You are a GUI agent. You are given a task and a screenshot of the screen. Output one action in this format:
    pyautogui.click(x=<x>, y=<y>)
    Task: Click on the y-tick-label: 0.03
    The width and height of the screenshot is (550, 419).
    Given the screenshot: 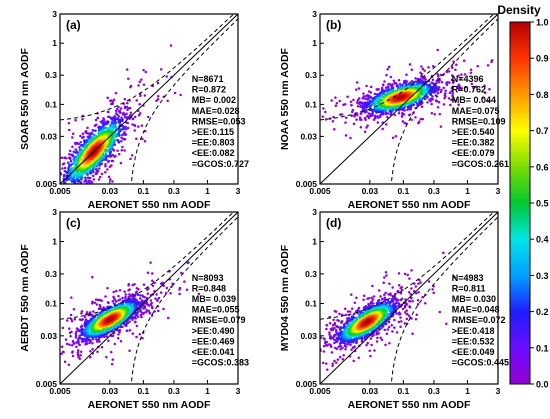 What is the action you would take?
    pyautogui.click(x=48, y=336)
    